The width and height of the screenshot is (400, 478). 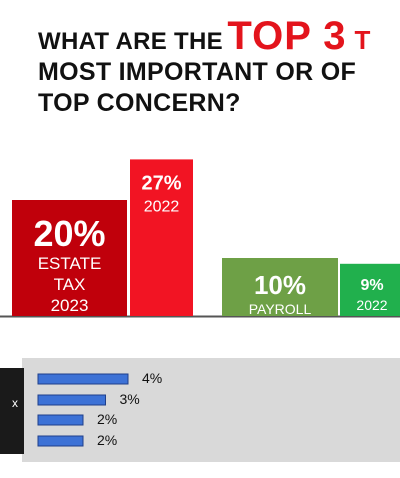 What do you see at coordinates (99, 409) in the screenshot?
I see `secondary-bar-chart: 4%3%2%2%` at bounding box center [99, 409].